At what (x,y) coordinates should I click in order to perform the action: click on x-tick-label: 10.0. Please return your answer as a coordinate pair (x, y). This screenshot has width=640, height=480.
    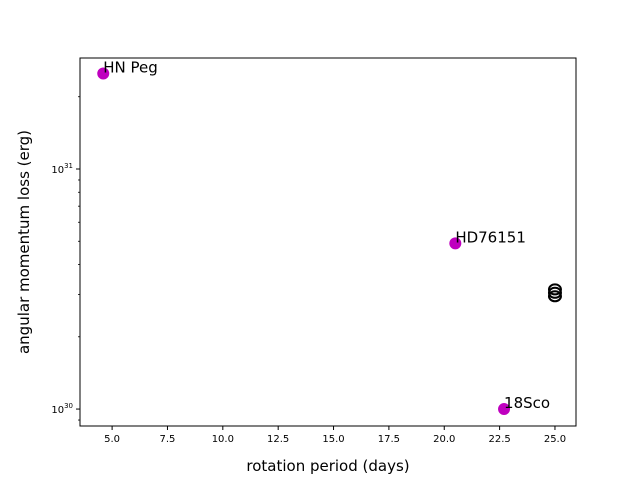
    Looking at the image, I should click on (223, 439).